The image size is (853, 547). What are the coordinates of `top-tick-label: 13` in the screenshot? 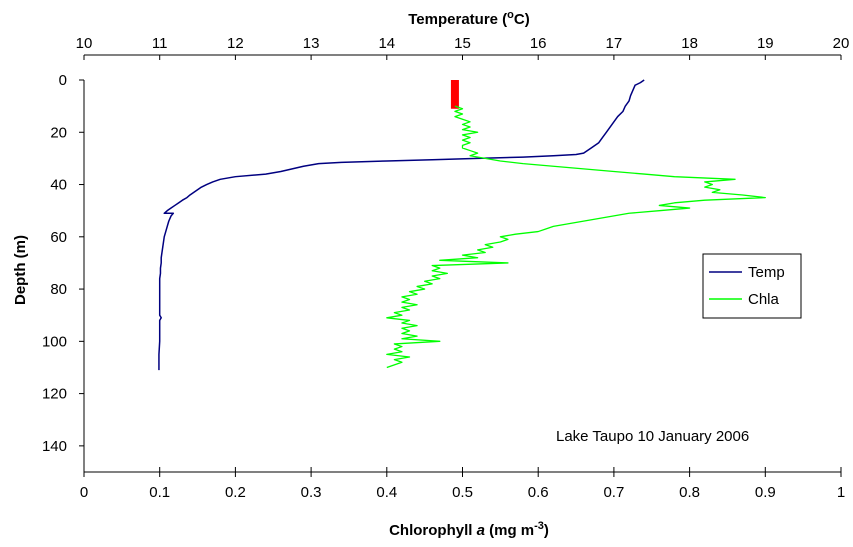 It's located at (311, 43).